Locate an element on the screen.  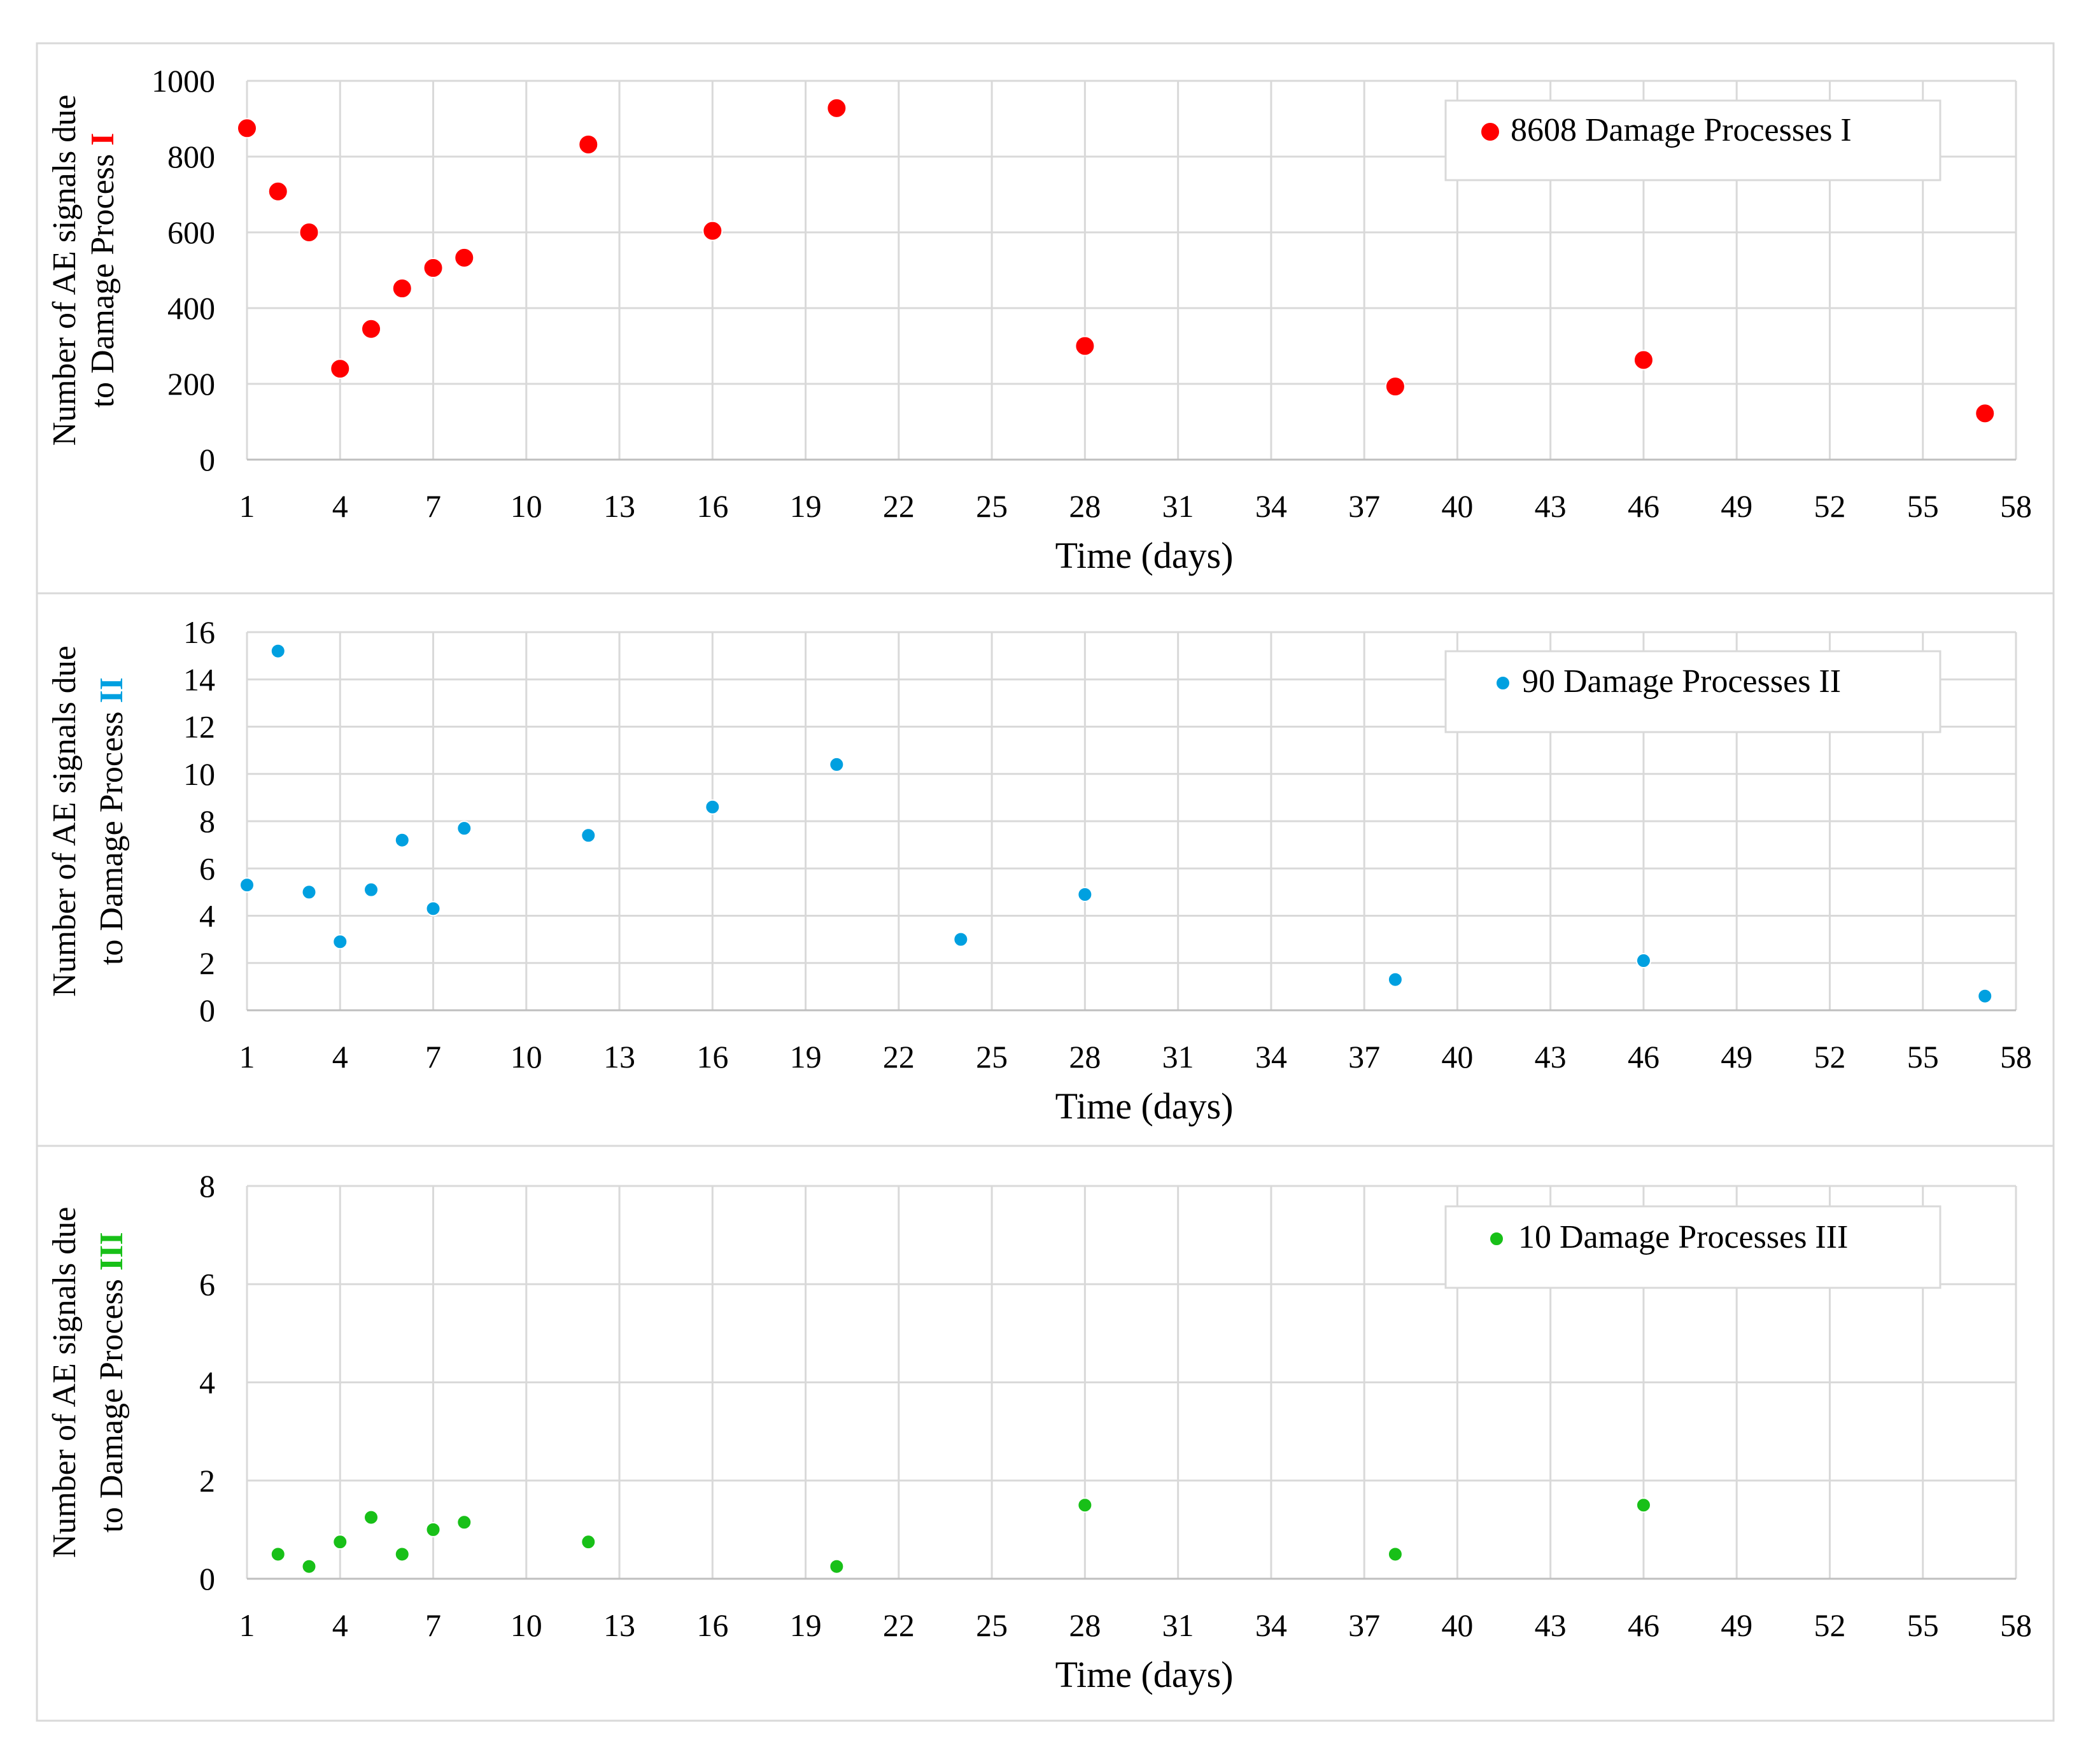
y-tick-label: 14 is located at coordinates (199, 679).